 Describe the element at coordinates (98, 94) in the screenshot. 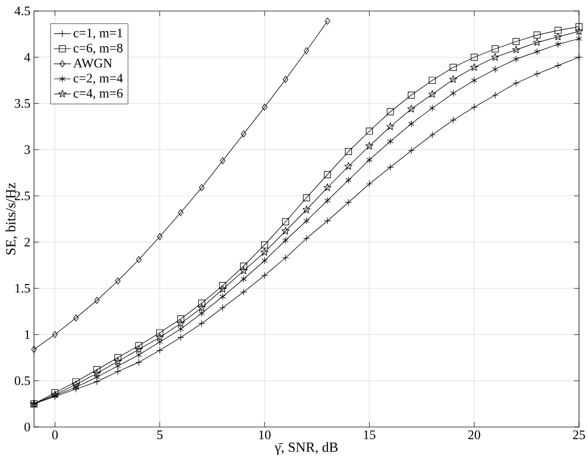

I see `legend-label: c=4, m=6` at that location.